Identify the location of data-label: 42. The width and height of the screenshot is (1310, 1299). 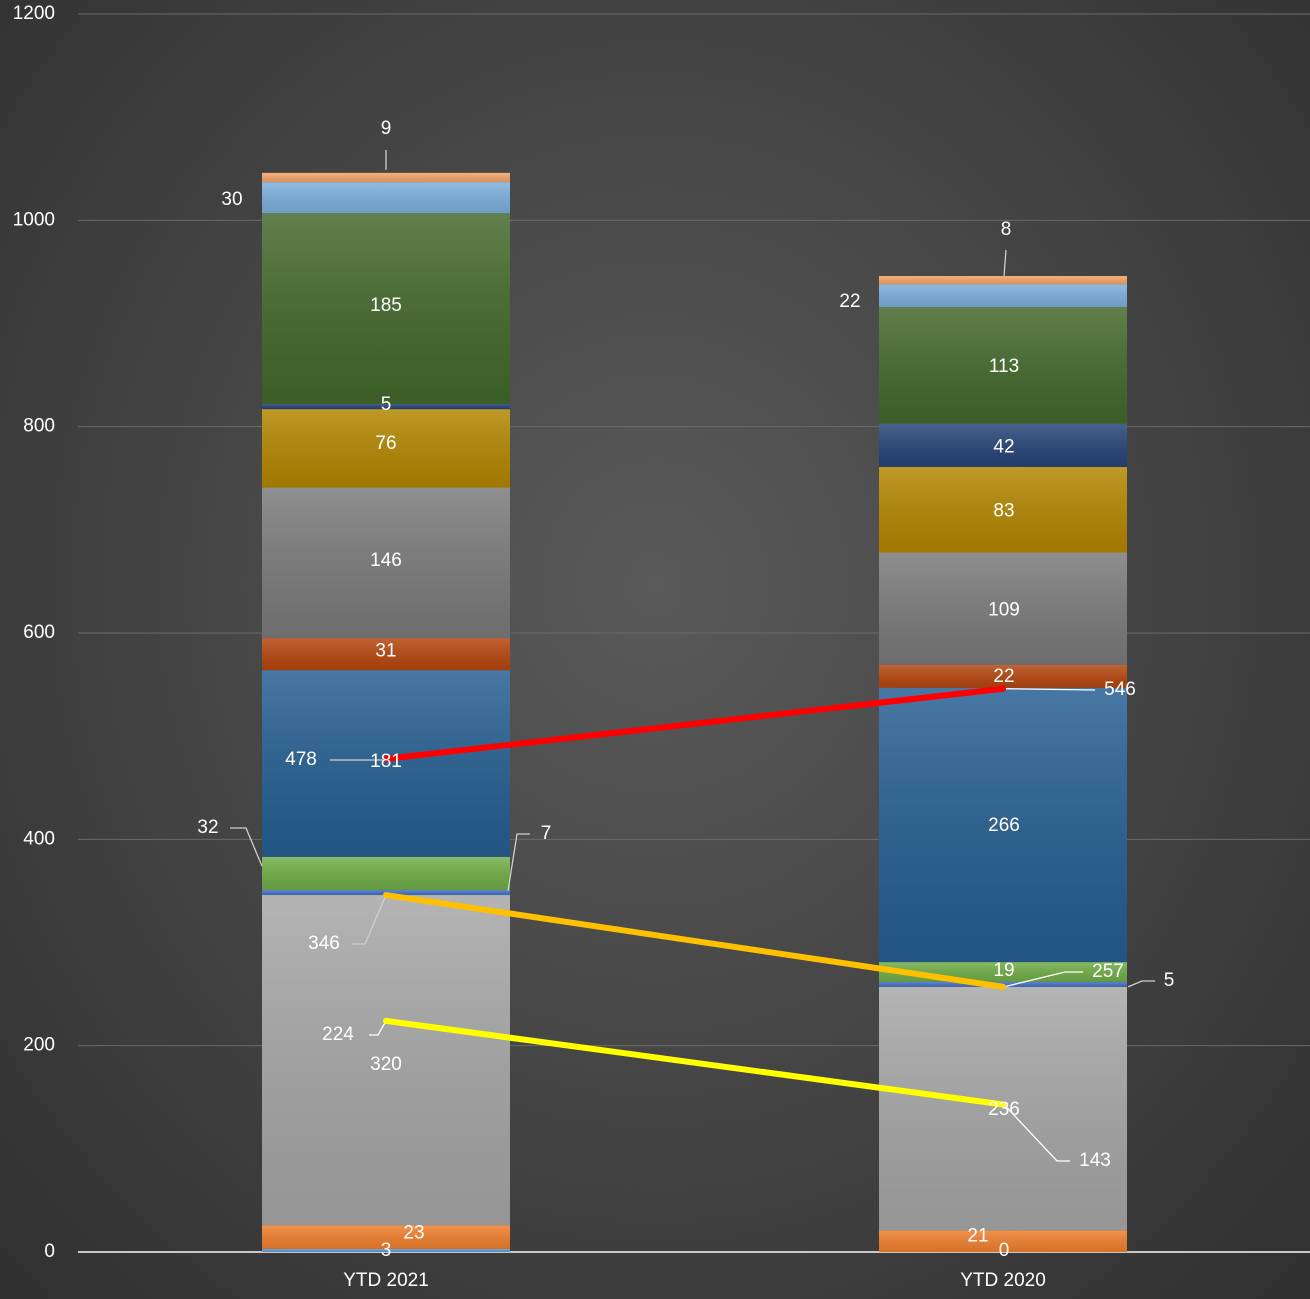
(1003, 446).